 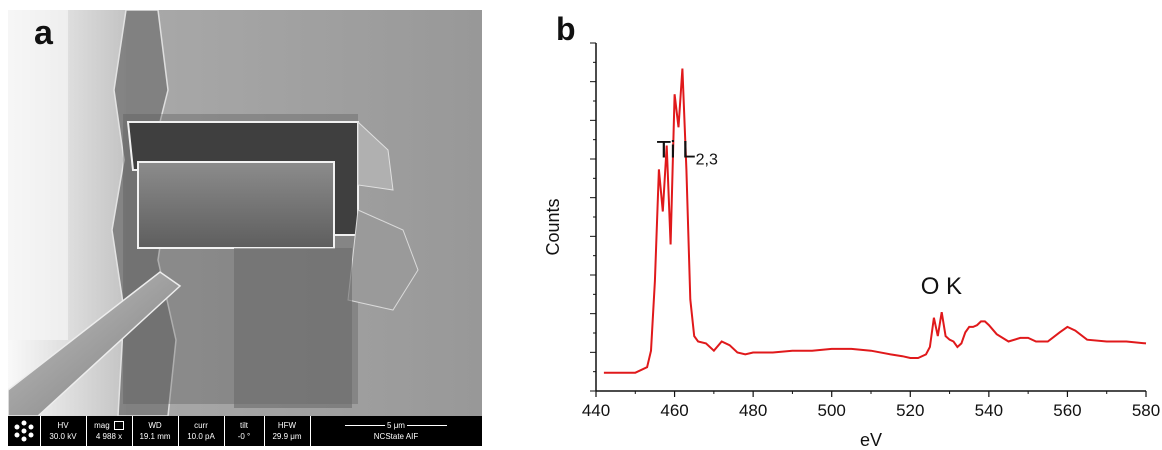 I want to click on fei-logo-icon, so click(x=24, y=431).